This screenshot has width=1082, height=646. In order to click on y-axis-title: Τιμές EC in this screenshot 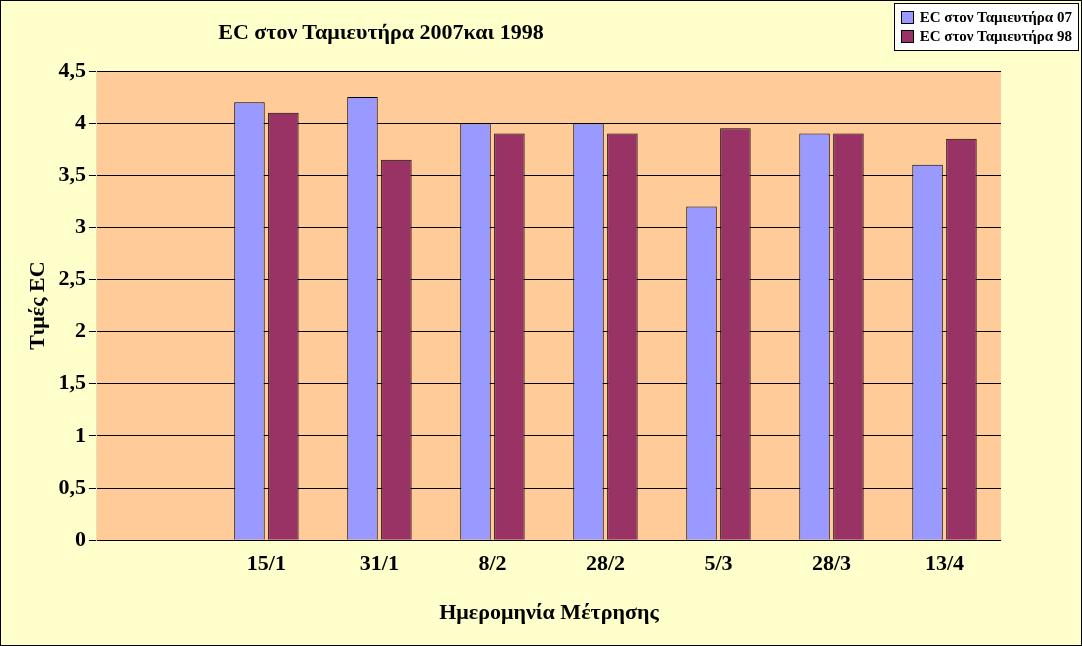, I will do `click(36, 305)`.